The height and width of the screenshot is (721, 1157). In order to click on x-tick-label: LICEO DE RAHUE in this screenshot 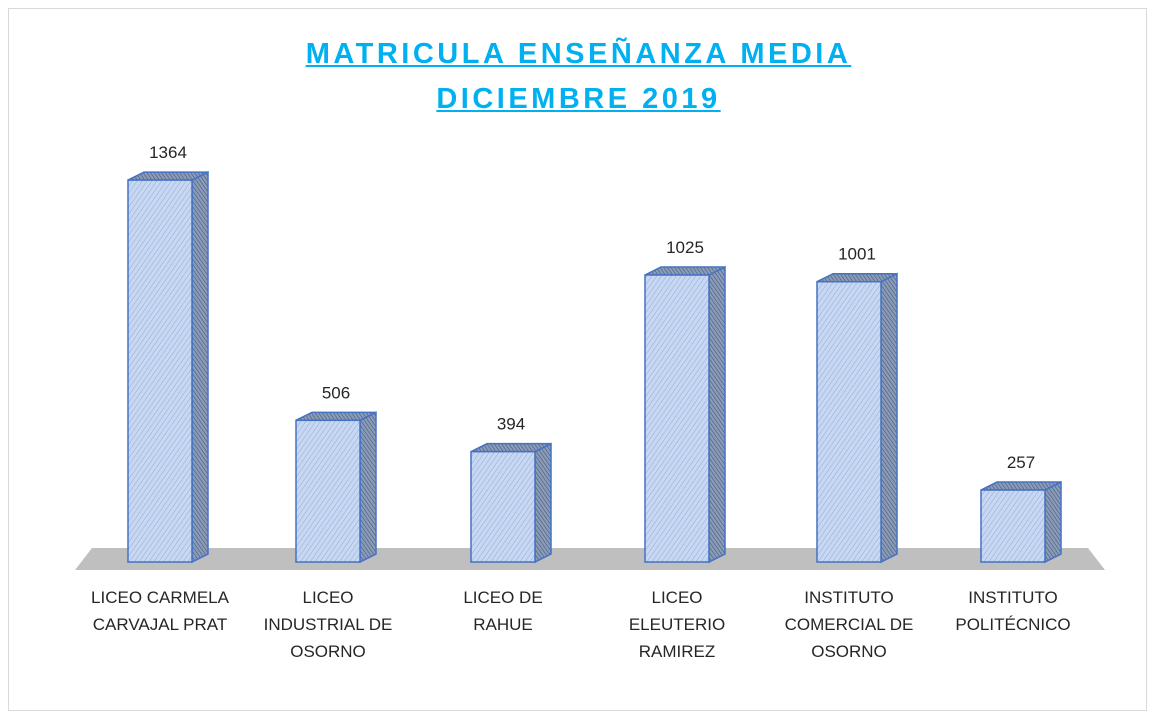, I will do `click(503, 611)`.